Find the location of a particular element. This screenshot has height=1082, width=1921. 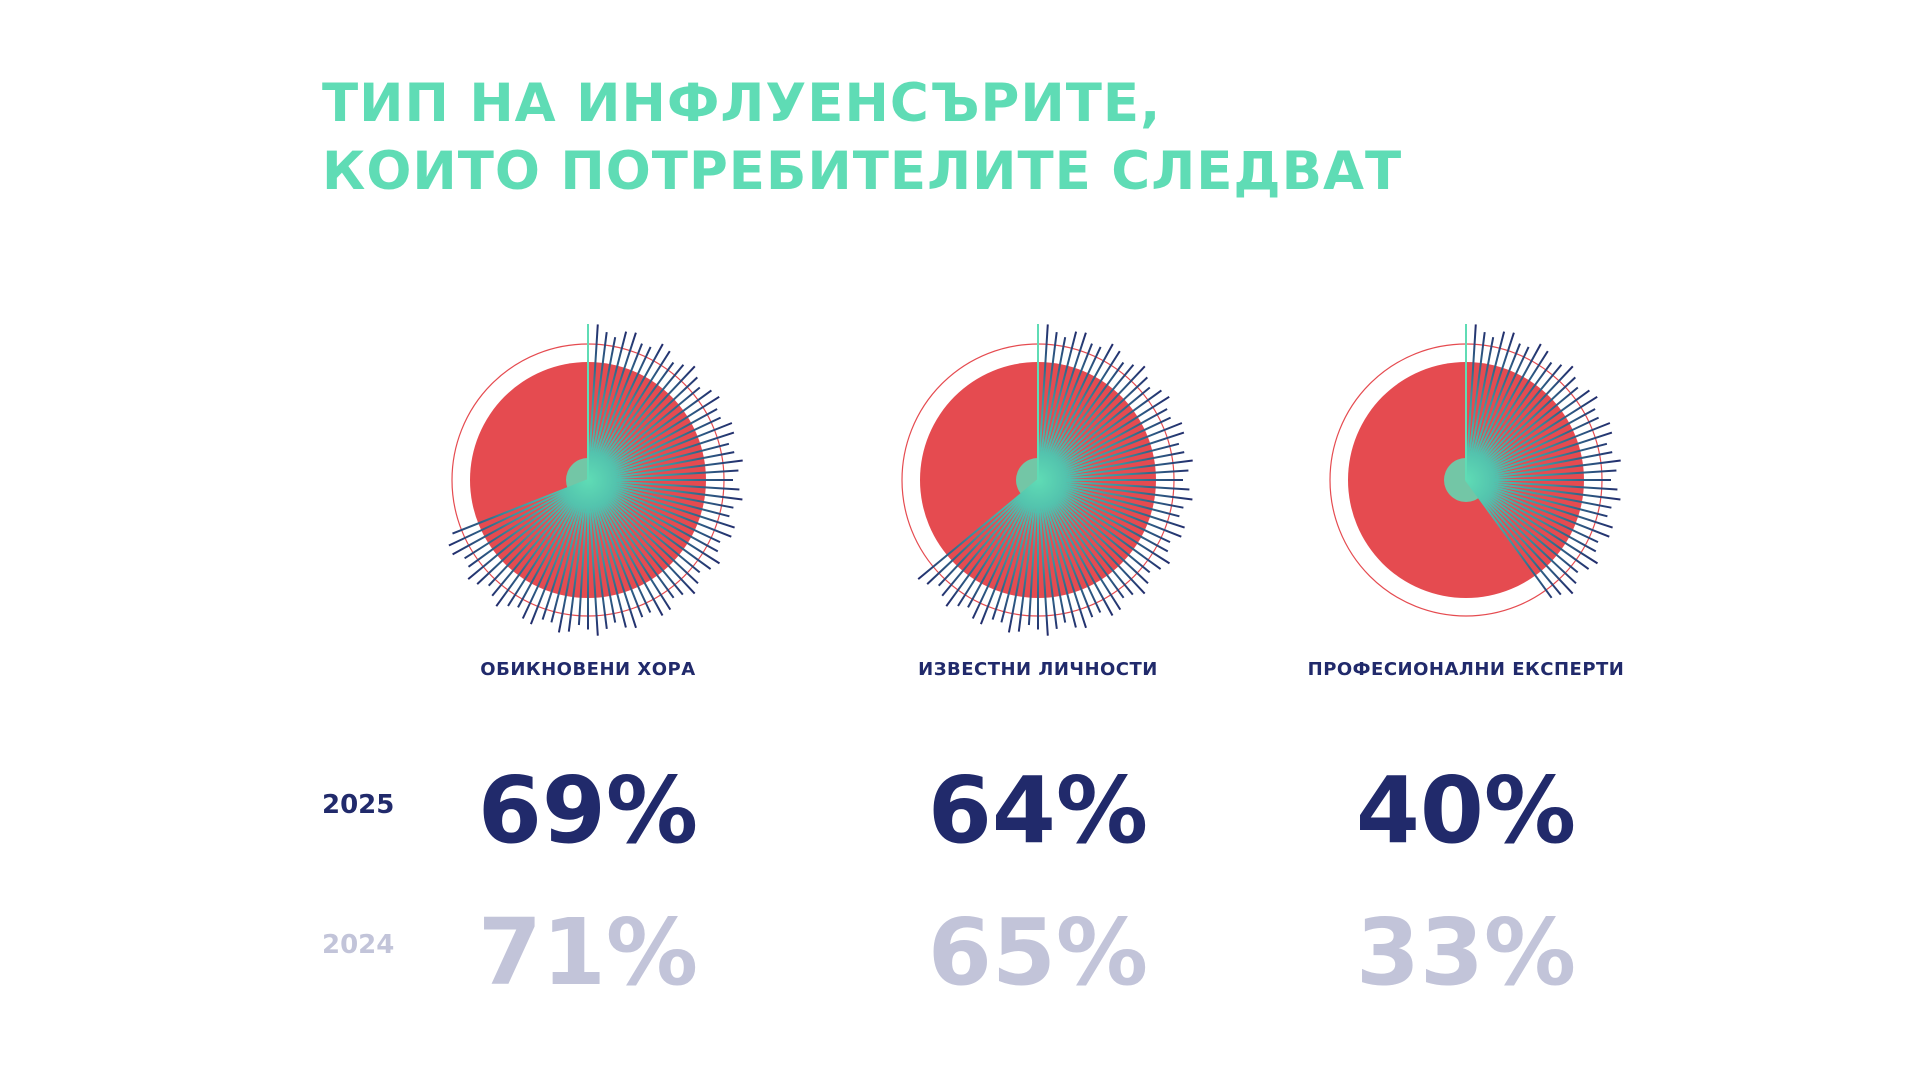

value-2025-experts: 40% is located at coordinates (1466, 810).